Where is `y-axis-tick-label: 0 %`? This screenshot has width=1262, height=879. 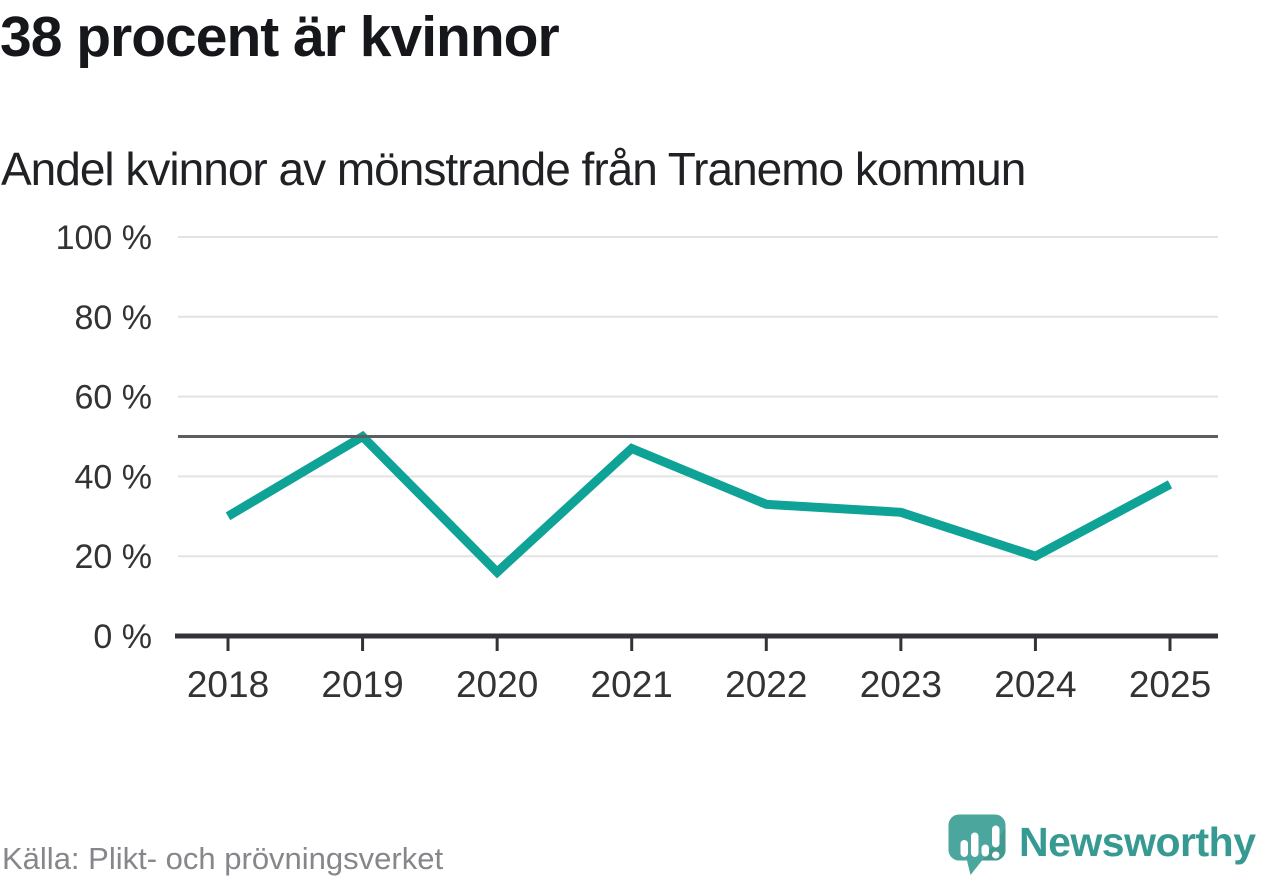
y-axis-tick-label: 0 % is located at coordinates (122, 637).